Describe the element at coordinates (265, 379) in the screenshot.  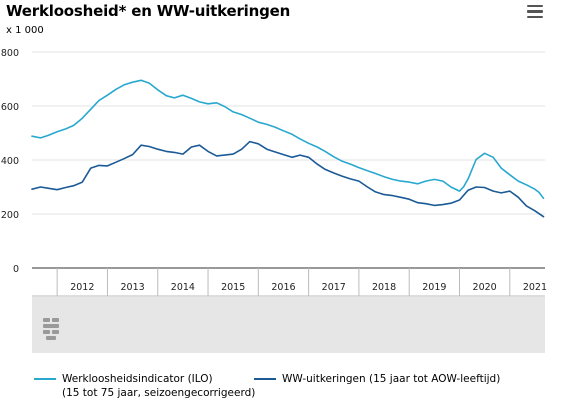
I see `legend-swatch-ww` at that location.